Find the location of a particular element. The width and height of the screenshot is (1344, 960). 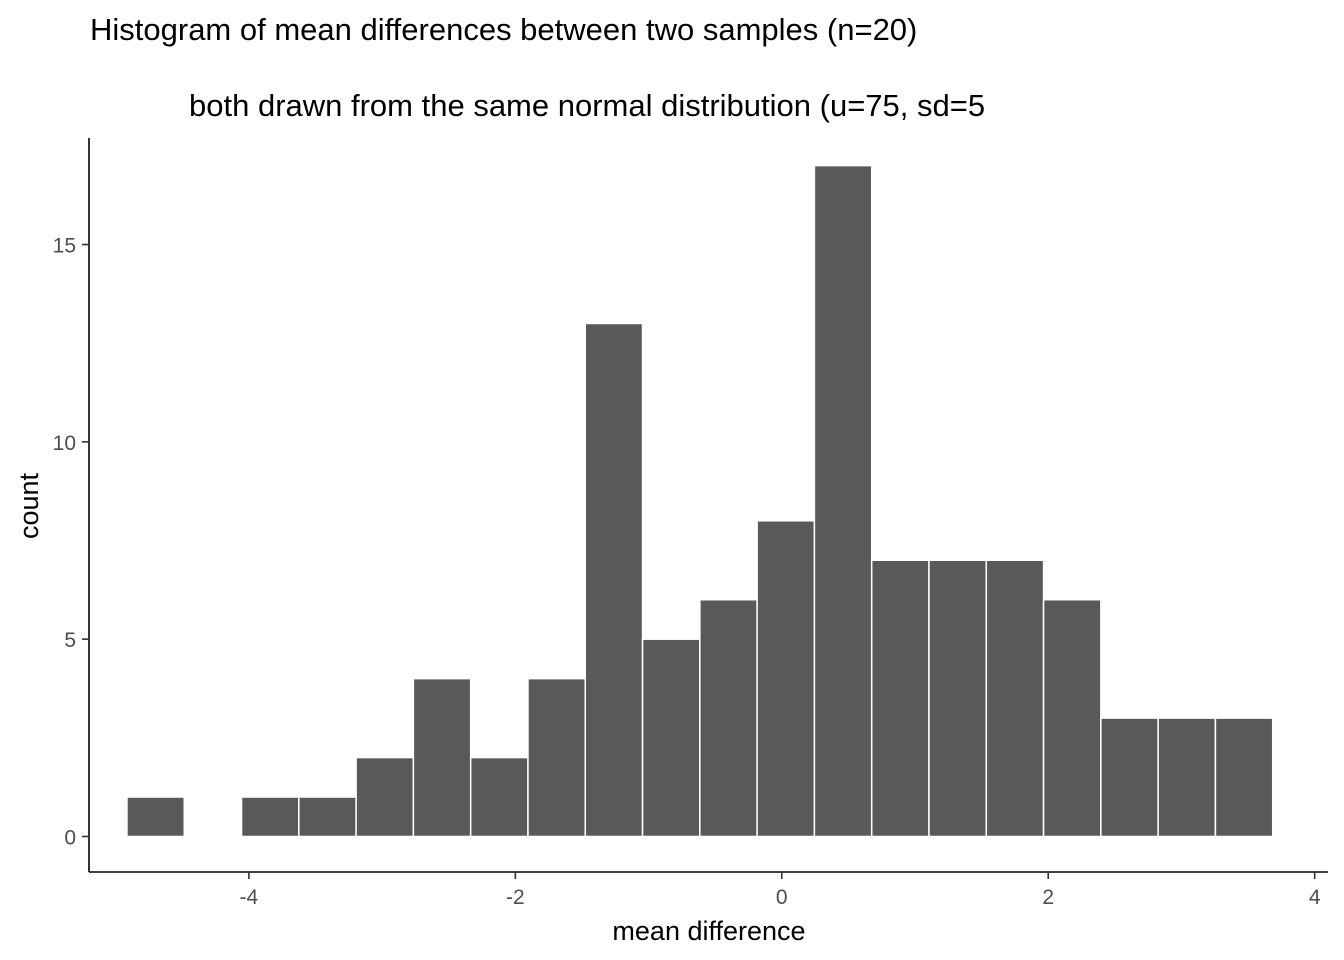

y-axis-title: count is located at coordinates (29, 505).